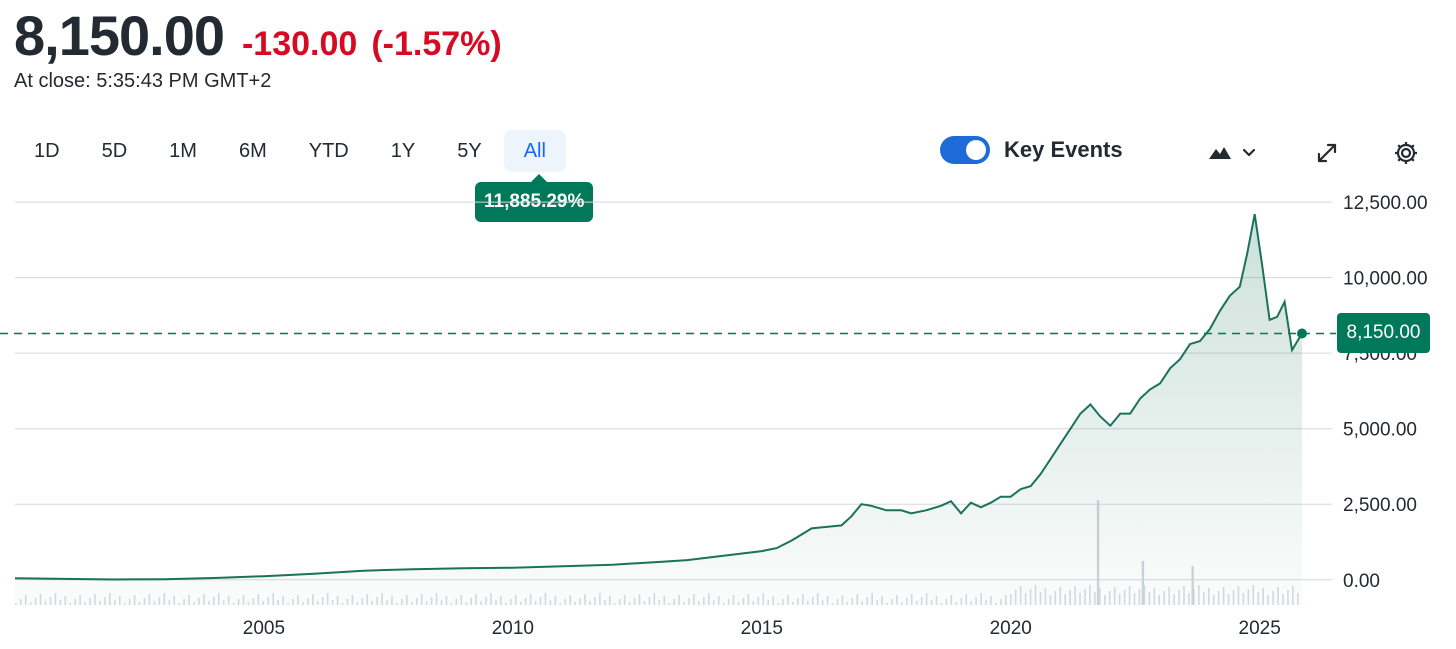 This screenshot has height=649, width=1456. What do you see at coordinates (1380, 430) in the screenshot?
I see `y-tick-label: 5,000.00` at bounding box center [1380, 430].